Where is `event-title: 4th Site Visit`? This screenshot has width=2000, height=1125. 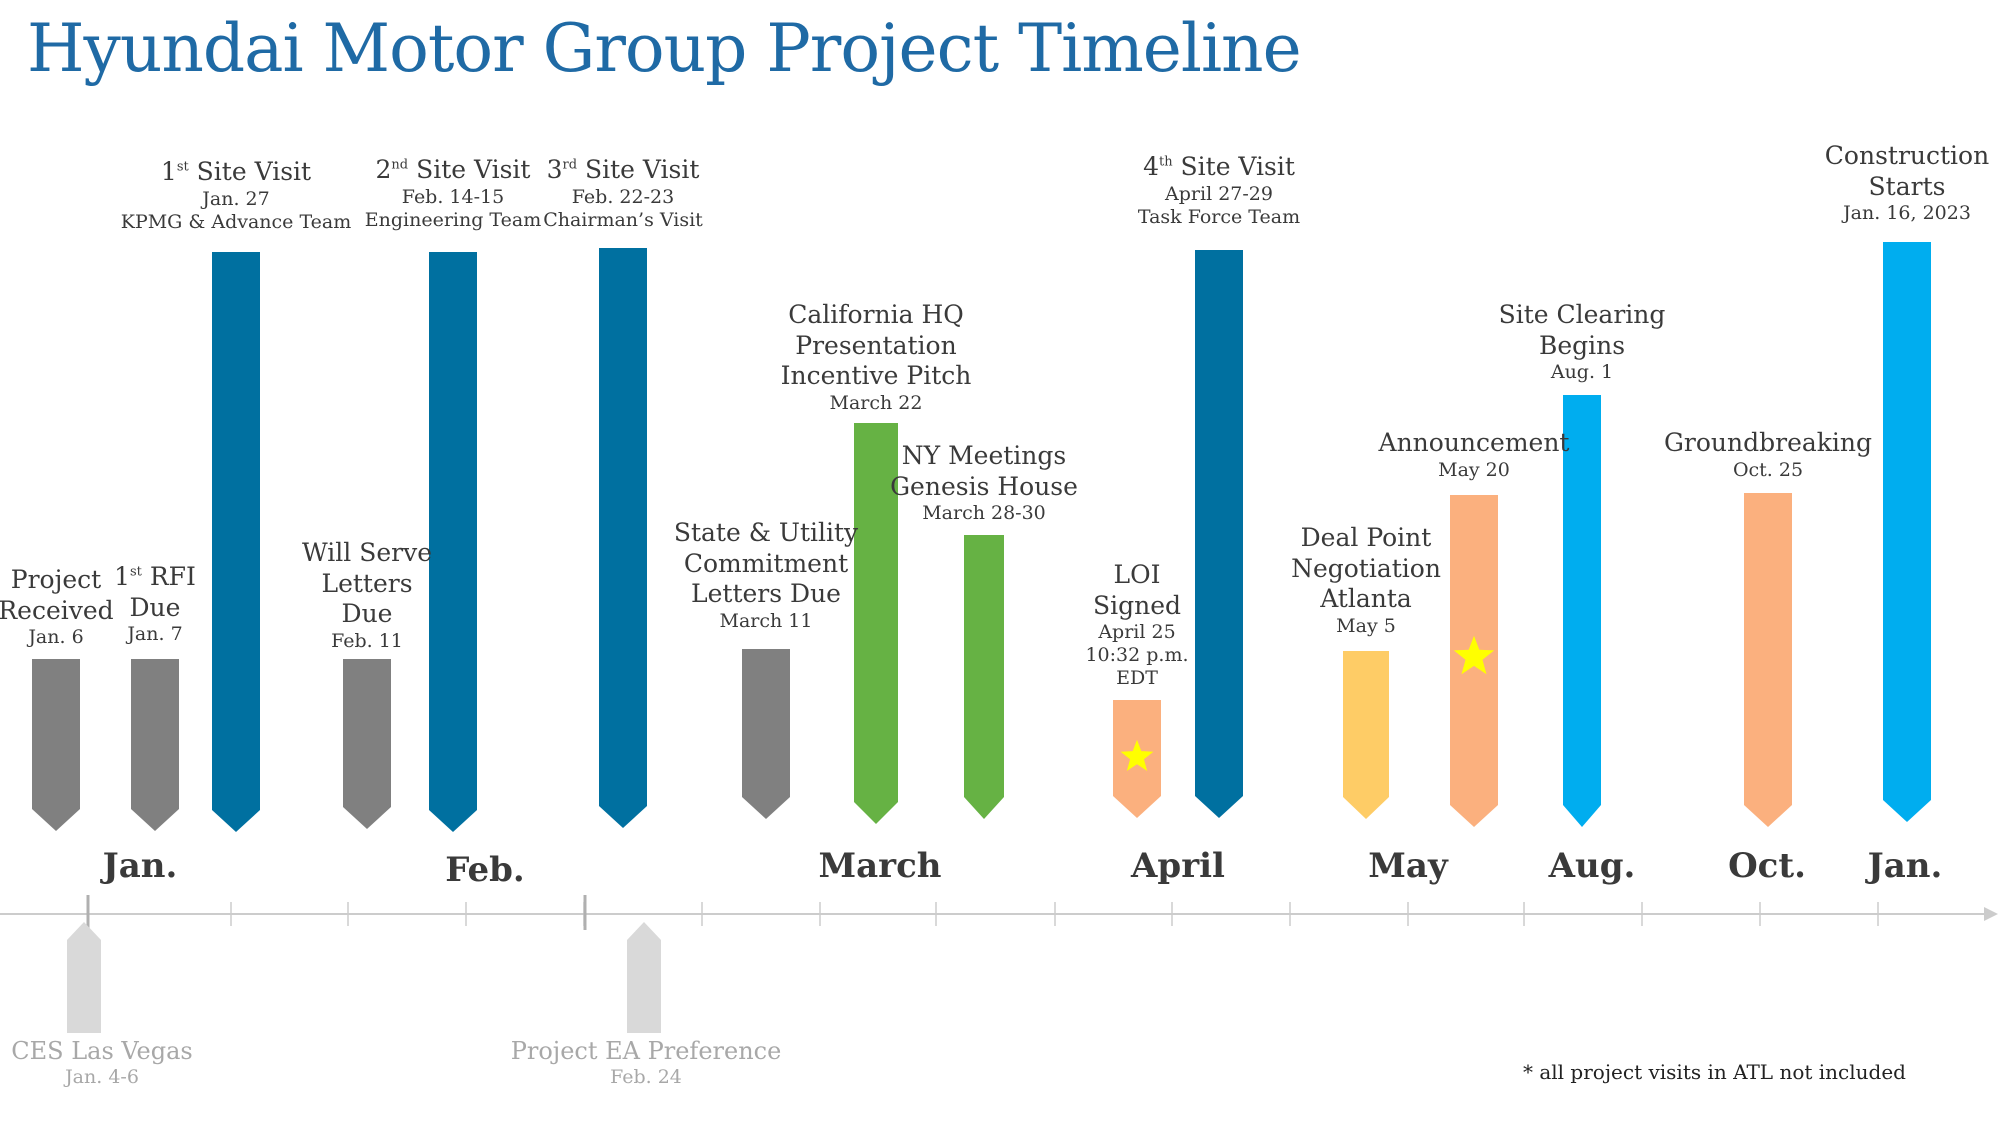 event-title: 4th Site Visit is located at coordinates (1219, 166).